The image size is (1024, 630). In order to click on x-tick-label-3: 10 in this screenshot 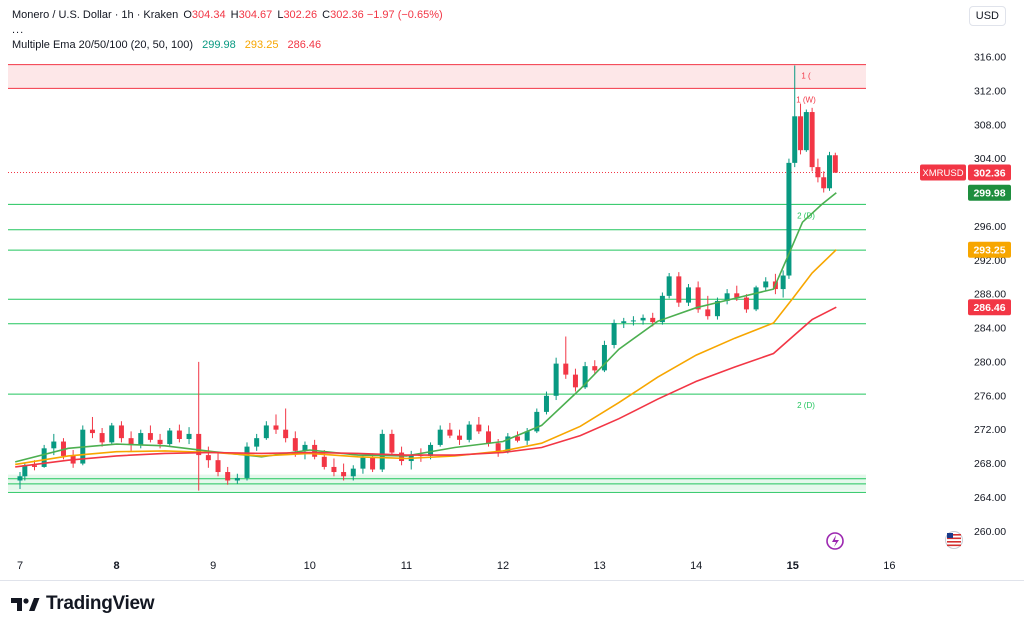, I will do `click(310, 566)`.